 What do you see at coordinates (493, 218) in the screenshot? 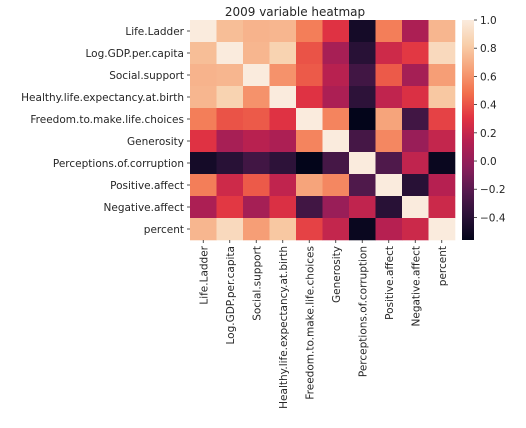
I see `colorbar-tick-label: −0.4` at bounding box center [493, 218].